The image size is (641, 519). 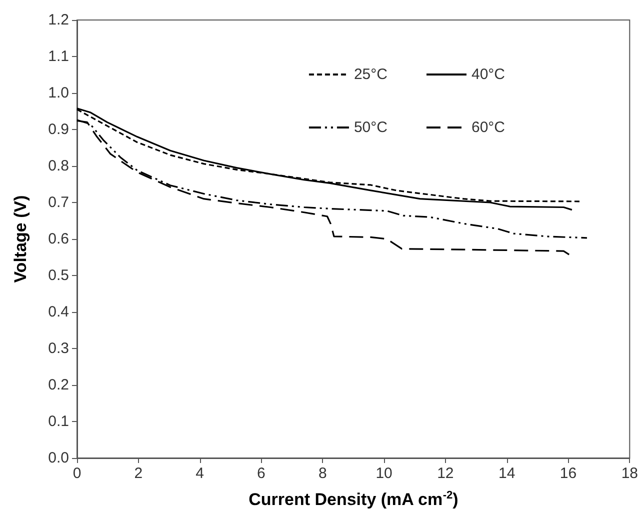 I want to click on legend-label: 25°C, so click(x=371, y=74).